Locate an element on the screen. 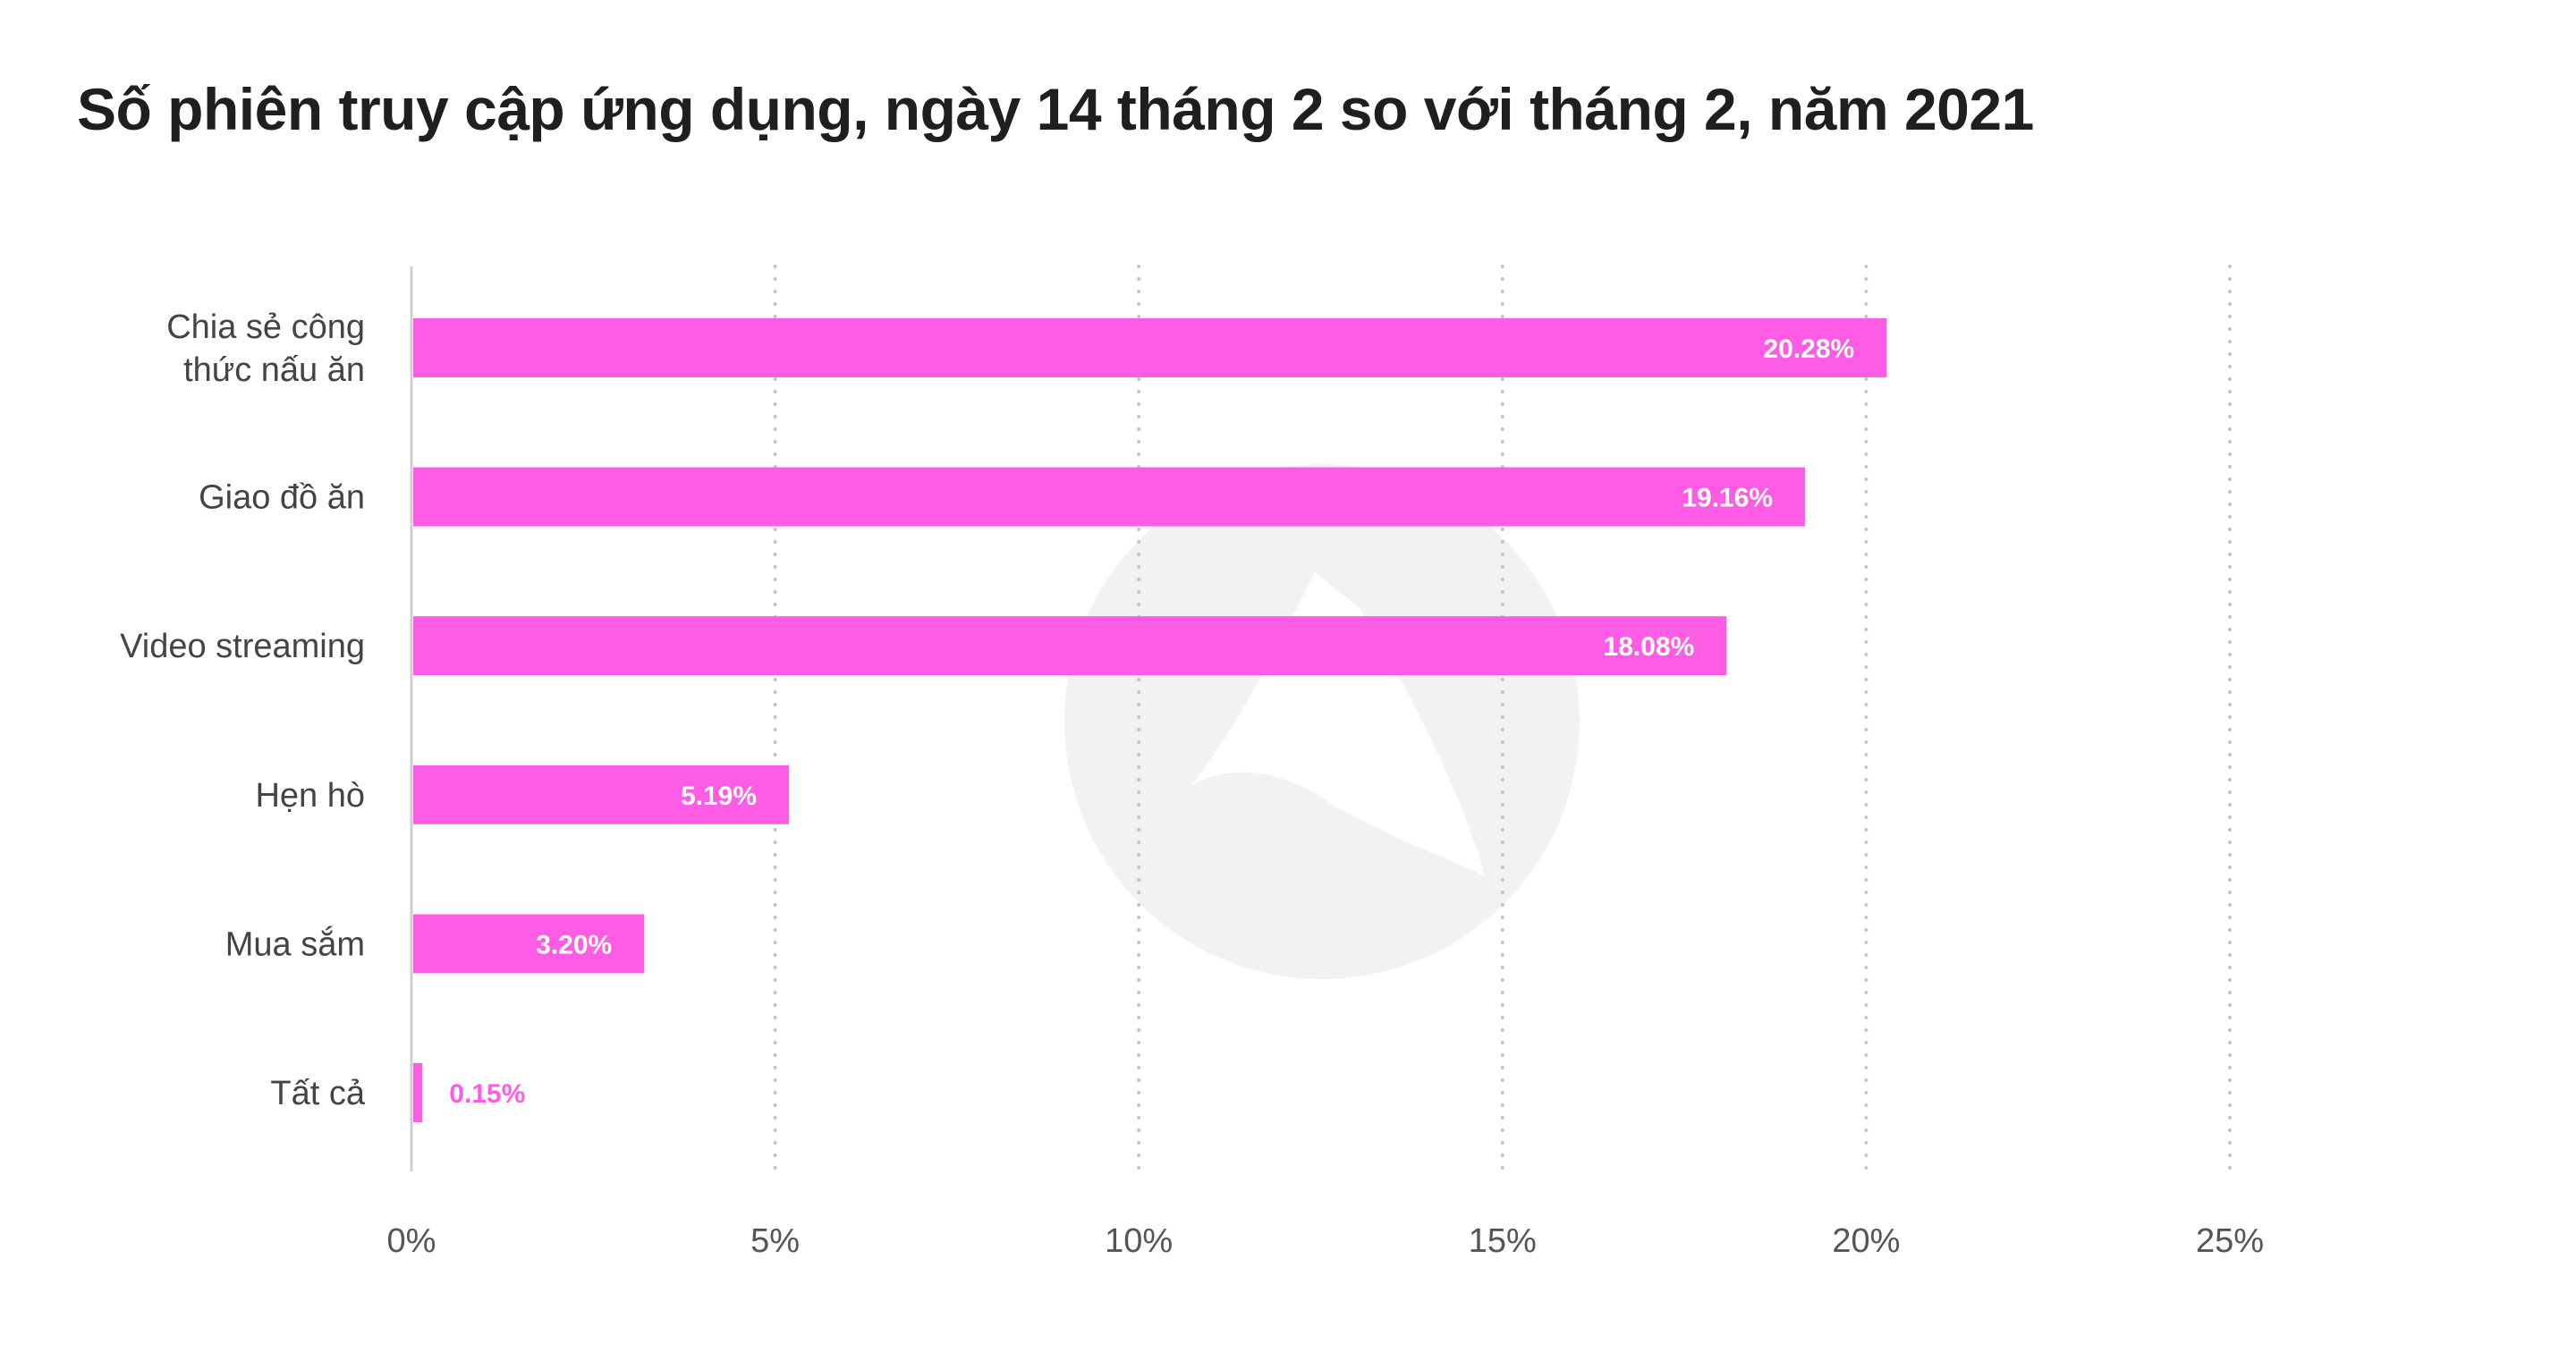 This screenshot has width=2576, height=1352. category-label-0: Chia sẻ công thức nấu ăn is located at coordinates (265, 348).